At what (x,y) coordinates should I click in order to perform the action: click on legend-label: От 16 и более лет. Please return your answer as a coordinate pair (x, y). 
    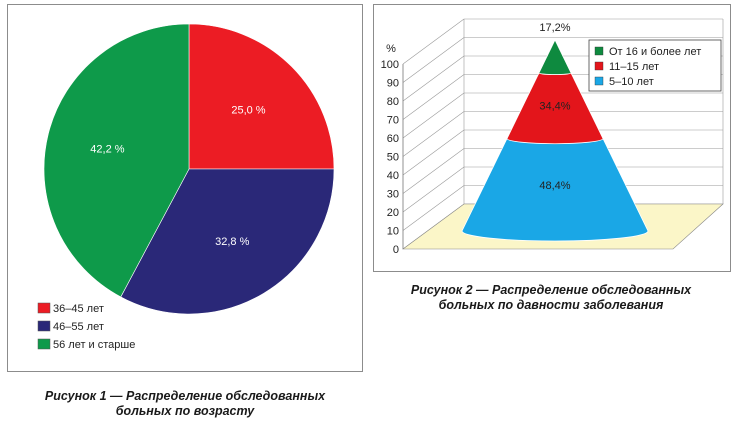
    Looking at the image, I should click on (655, 52).